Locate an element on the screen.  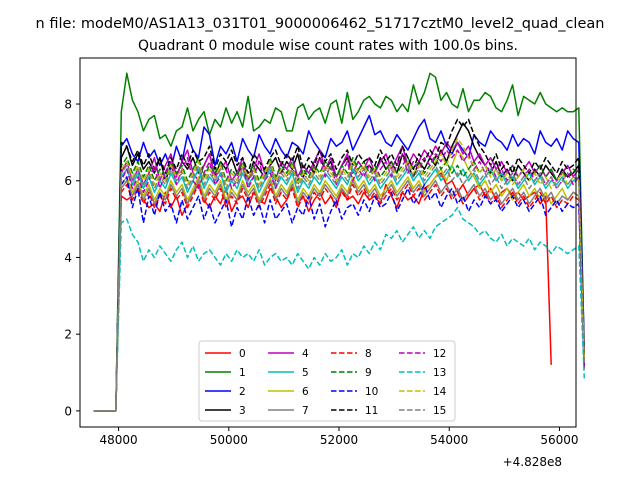
legend-label-10: 10 is located at coordinates (371, 392).